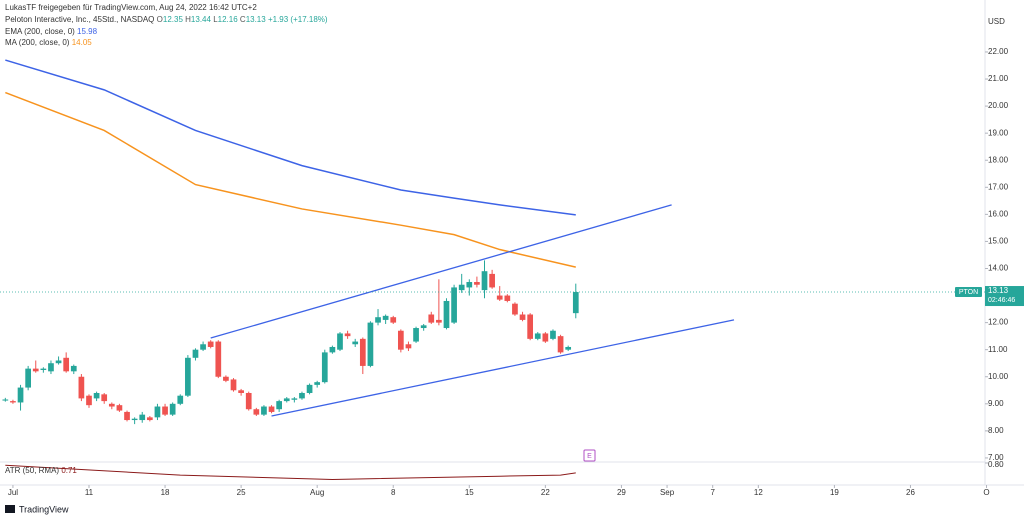 The image size is (1024, 520). What do you see at coordinates (37, 42) in the screenshot?
I see `legend-name: MA (200, close, 0)` at bounding box center [37, 42].